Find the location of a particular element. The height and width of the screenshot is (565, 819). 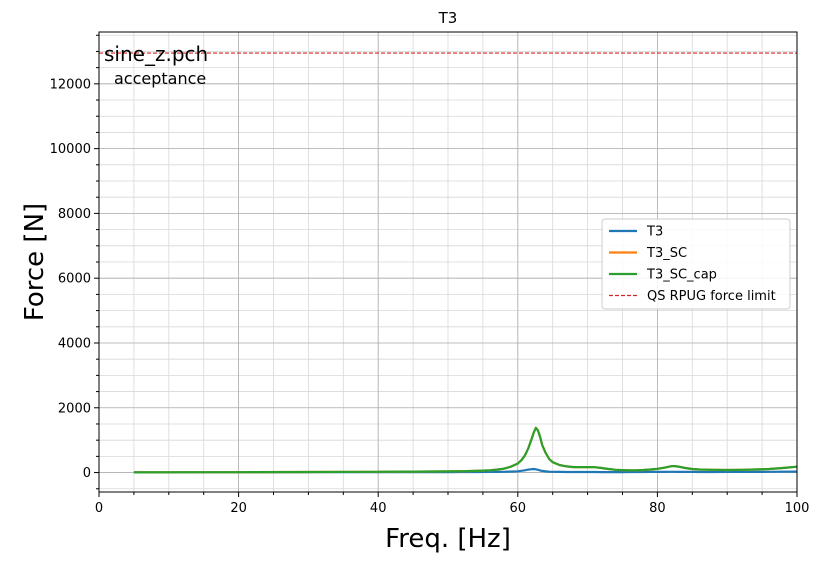

series-lines is located at coordinates (465, 450).